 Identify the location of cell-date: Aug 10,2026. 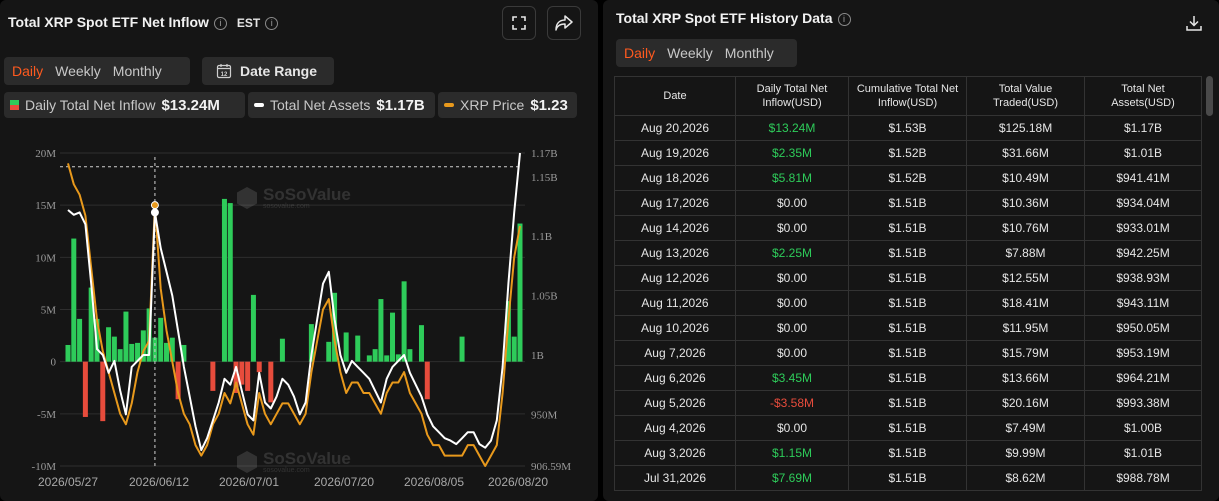
(675, 328).